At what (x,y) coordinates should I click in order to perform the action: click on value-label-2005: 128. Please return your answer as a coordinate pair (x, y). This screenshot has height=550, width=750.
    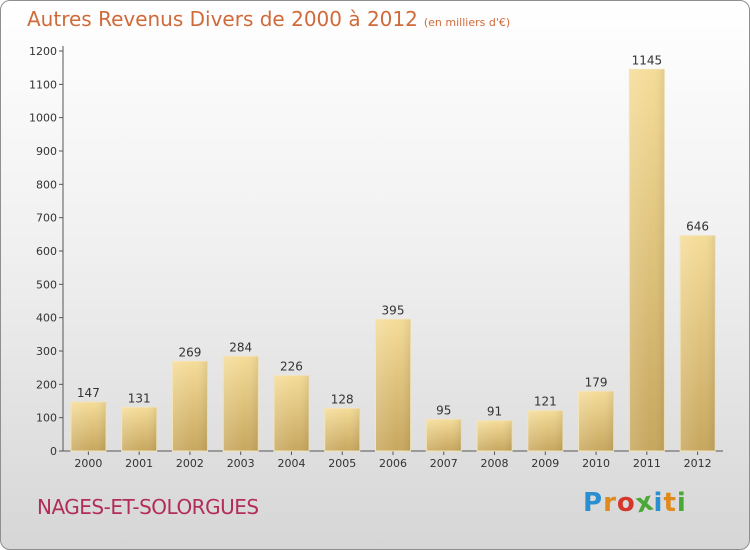
    Looking at the image, I should click on (342, 399).